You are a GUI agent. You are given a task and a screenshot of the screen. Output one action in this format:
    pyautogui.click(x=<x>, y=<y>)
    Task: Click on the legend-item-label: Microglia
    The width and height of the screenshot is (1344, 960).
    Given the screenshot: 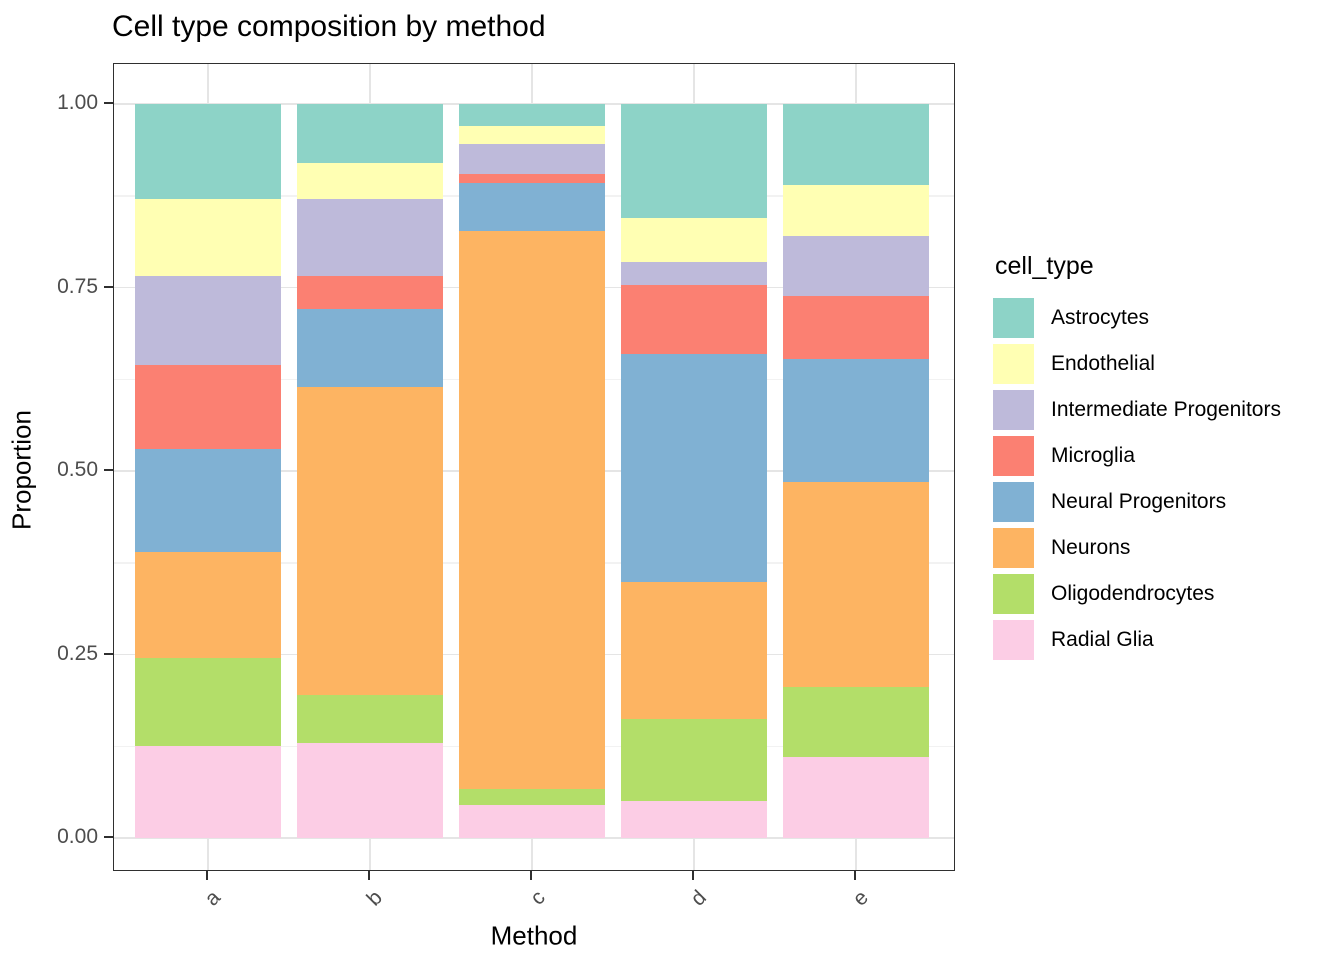 What is the action you would take?
    pyautogui.click(x=1093, y=455)
    